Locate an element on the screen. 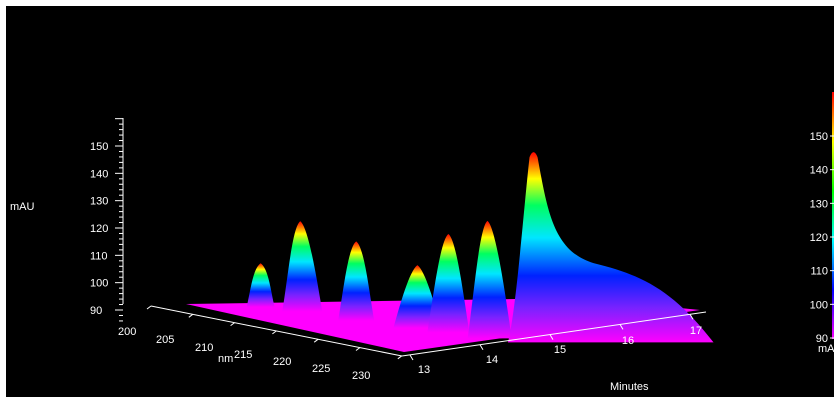 The width and height of the screenshot is (840, 400). z-tick-label: 110 is located at coordinates (99, 256).